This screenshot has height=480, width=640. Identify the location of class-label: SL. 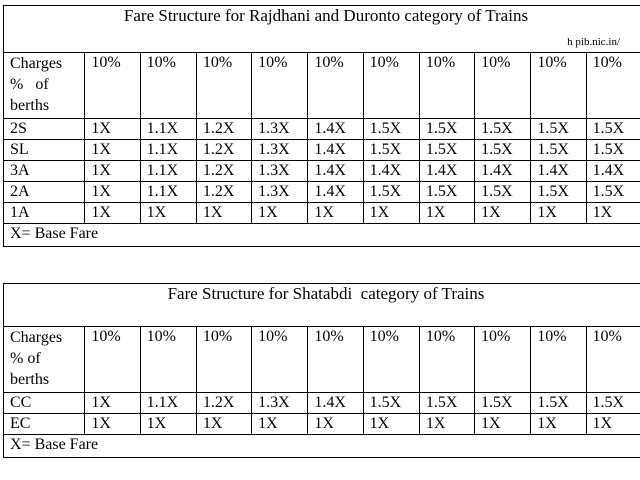
(44, 150).